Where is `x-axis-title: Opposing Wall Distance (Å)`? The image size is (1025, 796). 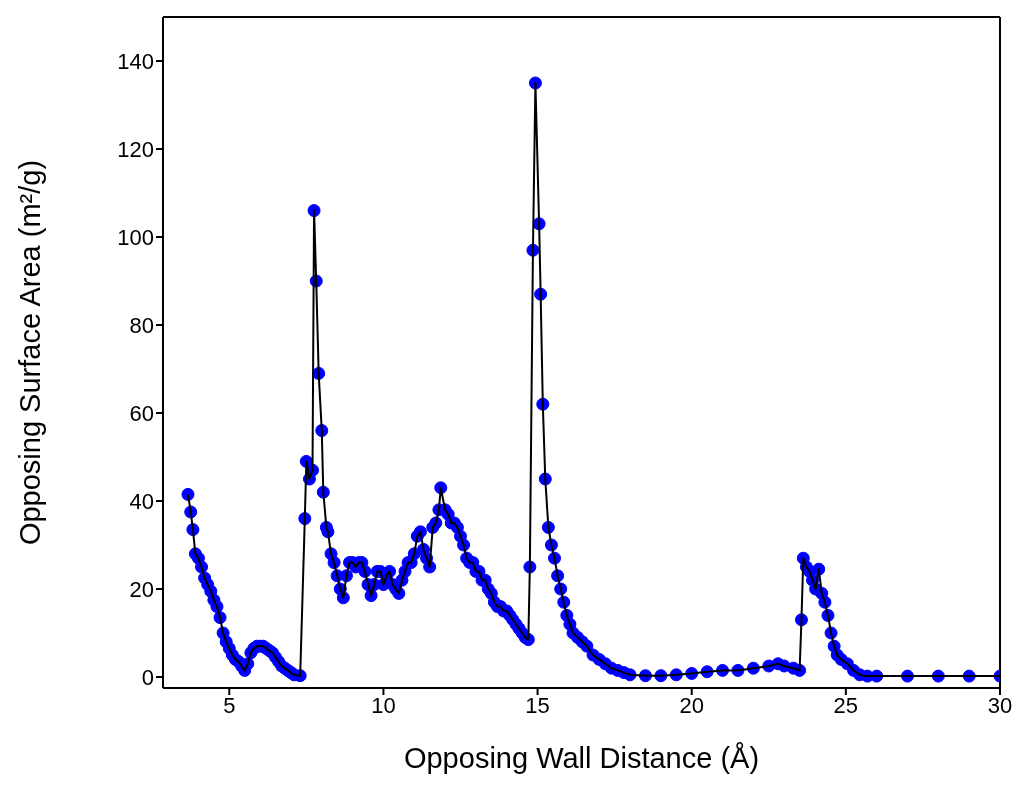
x-axis-title: Opposing Wall Distance (Å) is located at coordinates (581, 758).